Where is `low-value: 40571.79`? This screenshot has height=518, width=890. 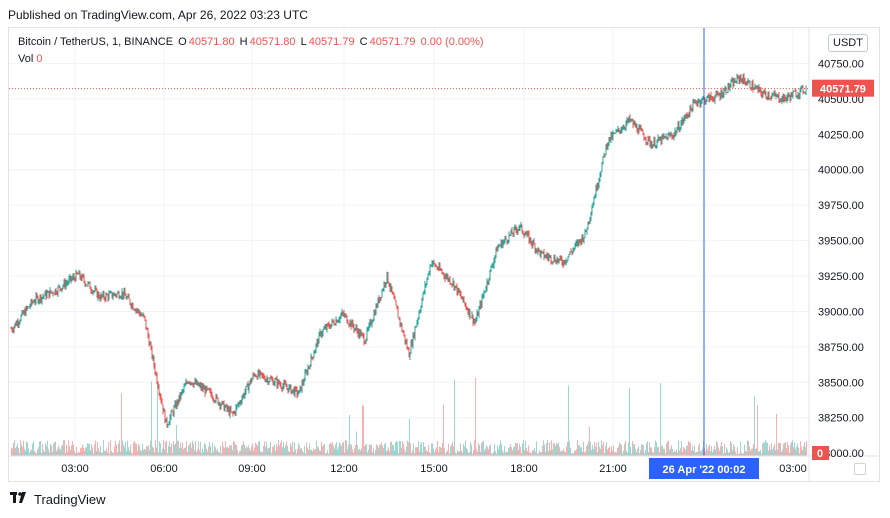 low-value: 40571.79 is located at coordinates (331, 42).